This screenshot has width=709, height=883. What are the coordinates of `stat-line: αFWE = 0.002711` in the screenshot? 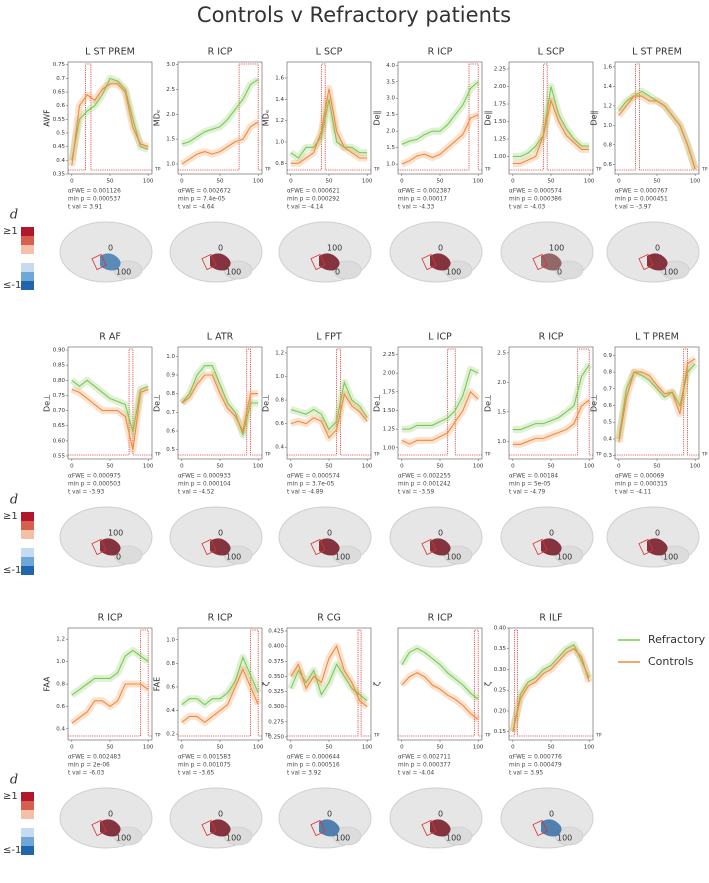 It's located at (424, 758).